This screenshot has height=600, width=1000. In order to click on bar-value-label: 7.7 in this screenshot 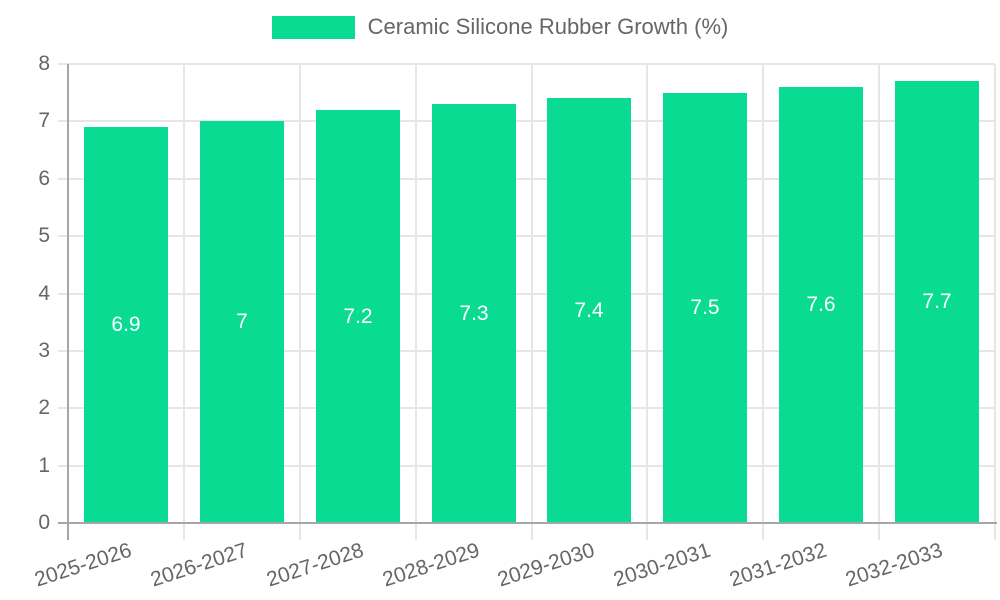, I will do `click(937, 301)`.